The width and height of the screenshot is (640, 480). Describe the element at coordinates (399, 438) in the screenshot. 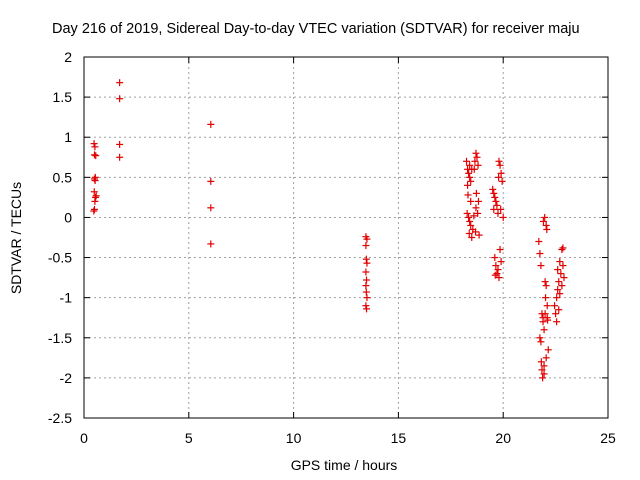

I see `x-tick-label: 15` at that location.